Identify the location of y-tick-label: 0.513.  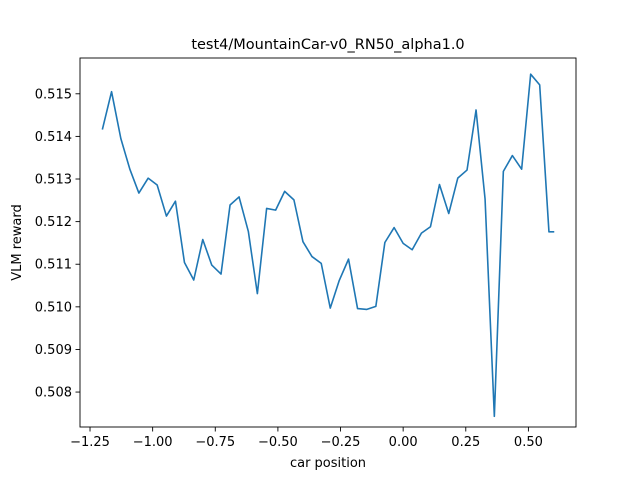
(53, 180).